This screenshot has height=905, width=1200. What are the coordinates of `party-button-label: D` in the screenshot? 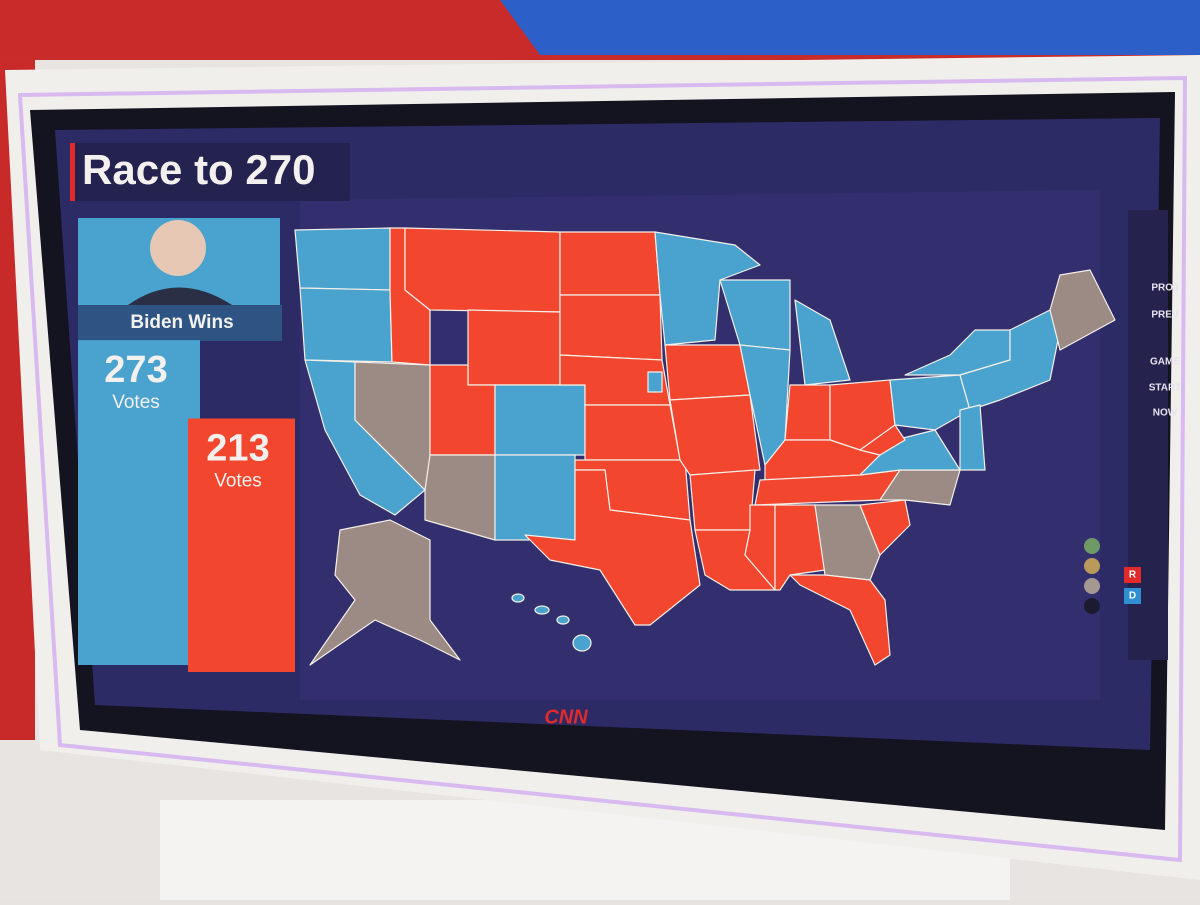 It's located at (1132, 596).